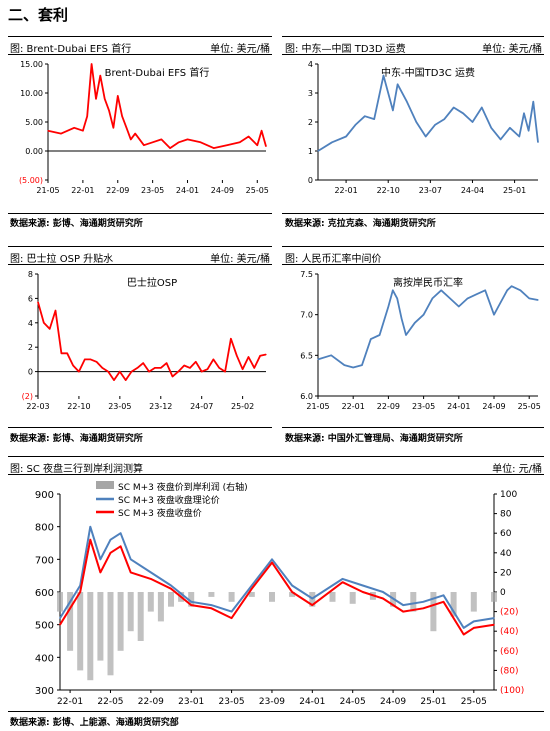 Image resolution: width=550 pixels, height=731 pixels. I want to click on x-tick-label: 22-10, so click(388, 190).